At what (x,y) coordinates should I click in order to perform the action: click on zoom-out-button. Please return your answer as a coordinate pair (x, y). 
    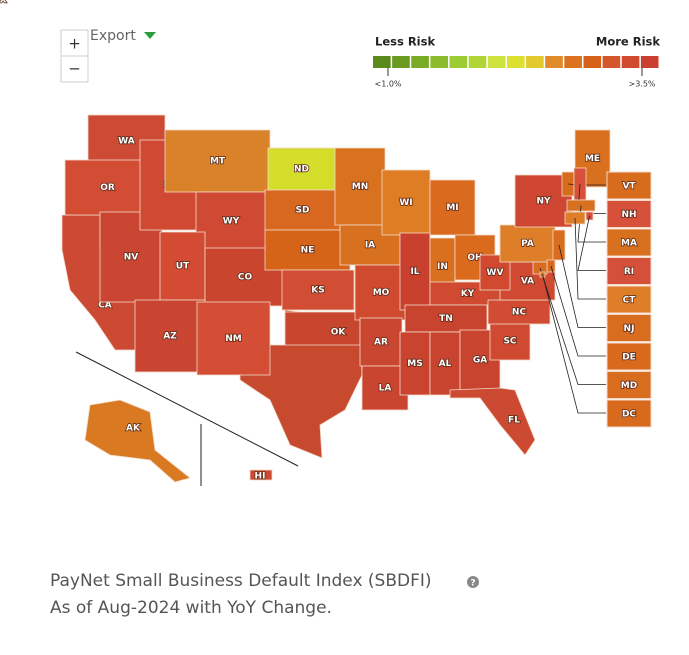
    Looking at the image, I should click on (74, 69).